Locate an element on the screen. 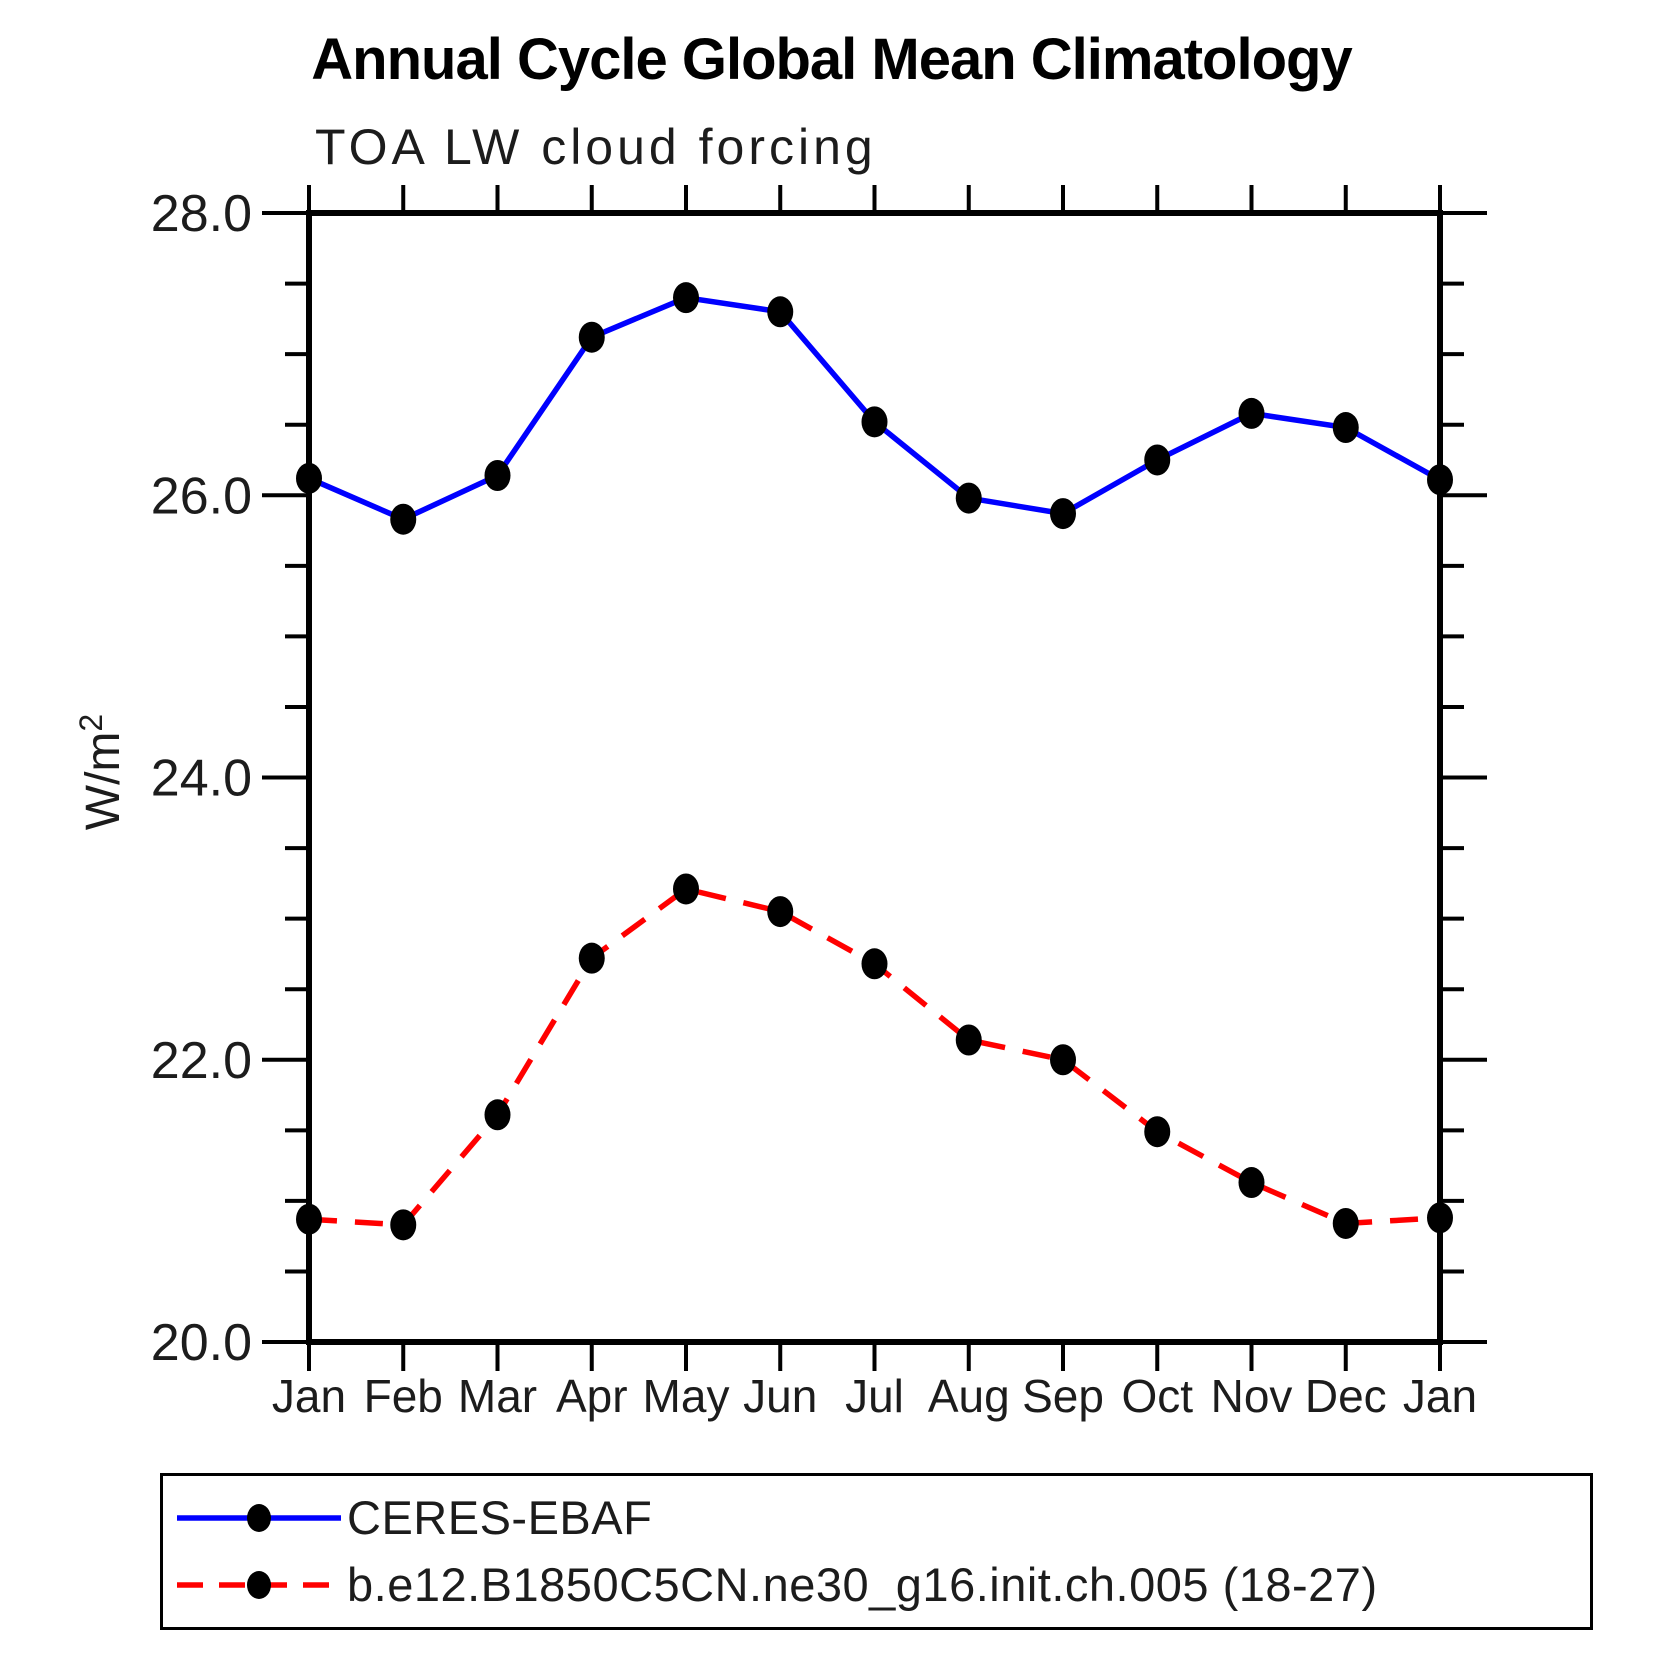 This screenshot has height=1663, width=1663. x-tick-label: Dec is located at coordinates (1346, 1396).